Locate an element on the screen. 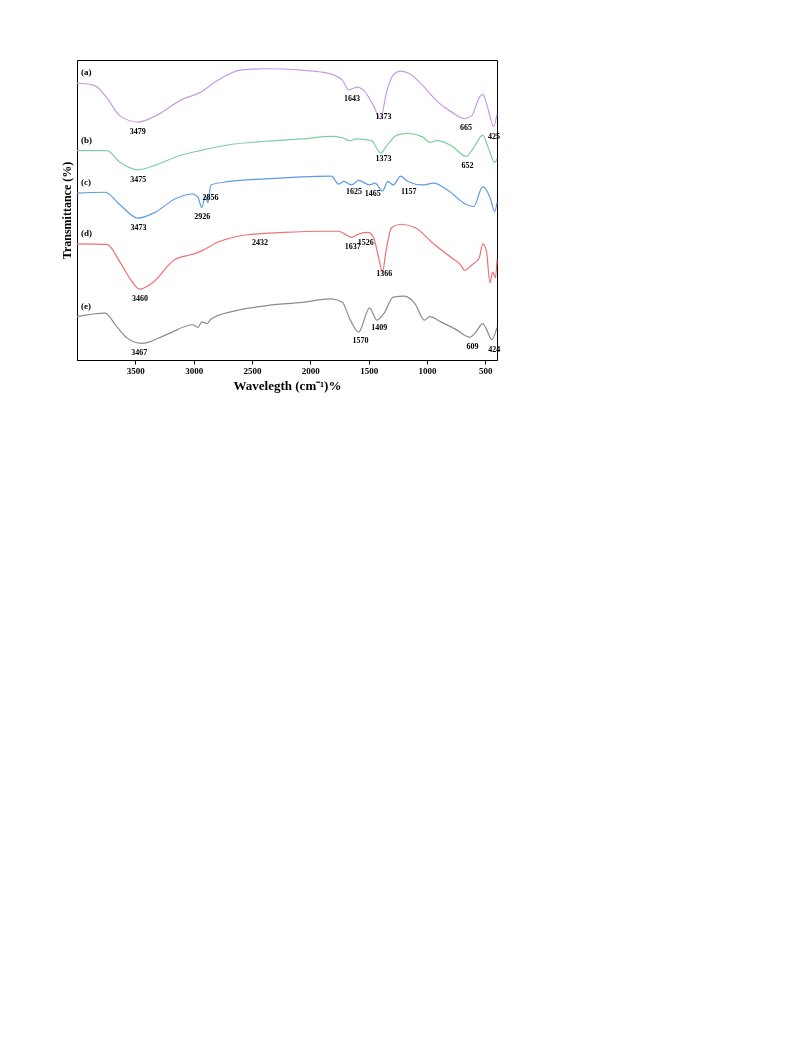 The height and width of the screenshot is (1043, 793). series-label: (b) is located at coordinates (86, 139).